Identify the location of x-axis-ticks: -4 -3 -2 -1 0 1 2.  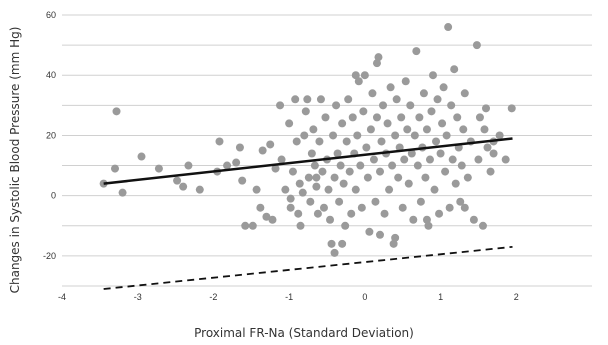
(288, 297).